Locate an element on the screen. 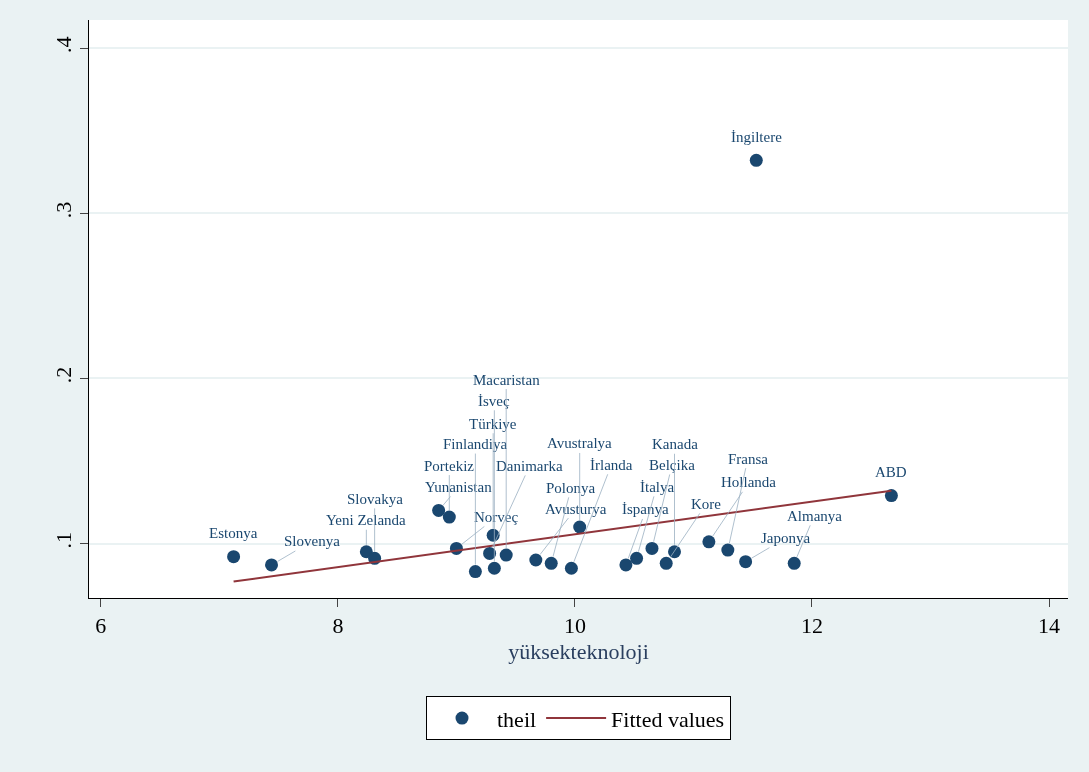  annotation: Macaristan is located at coordinates (507, 380).